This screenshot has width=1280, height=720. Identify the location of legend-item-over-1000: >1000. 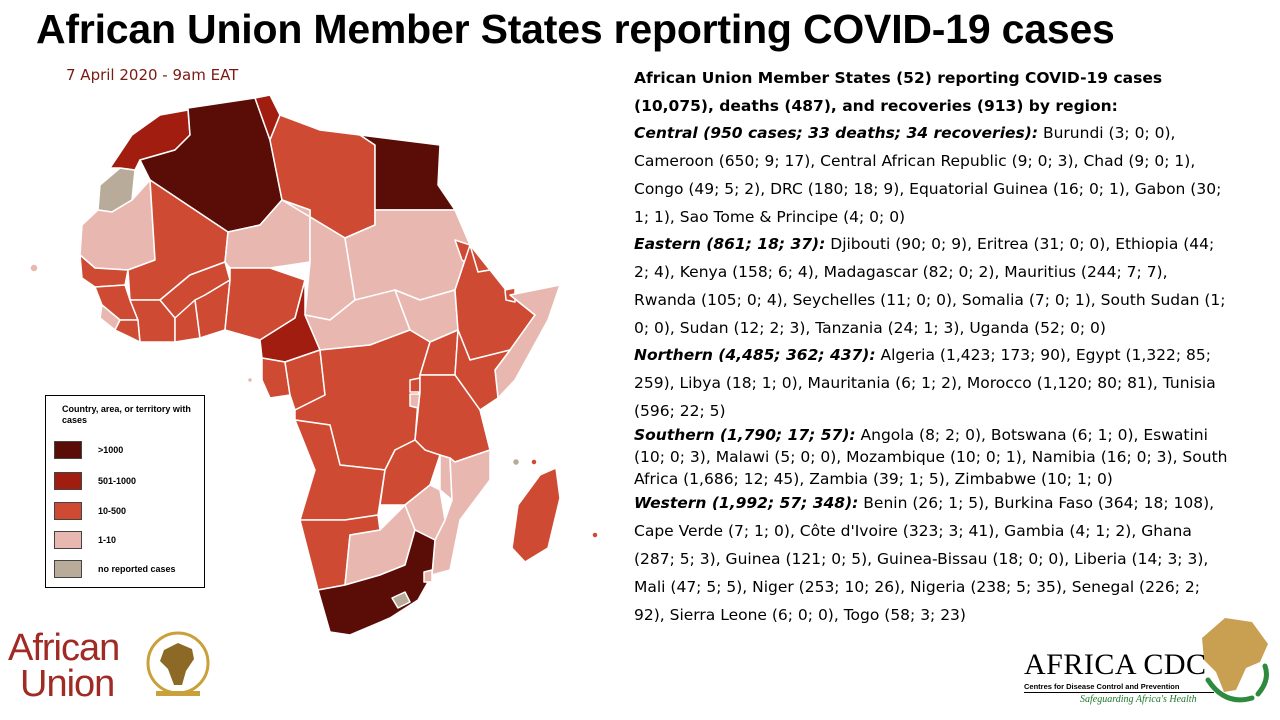
(88, 450).